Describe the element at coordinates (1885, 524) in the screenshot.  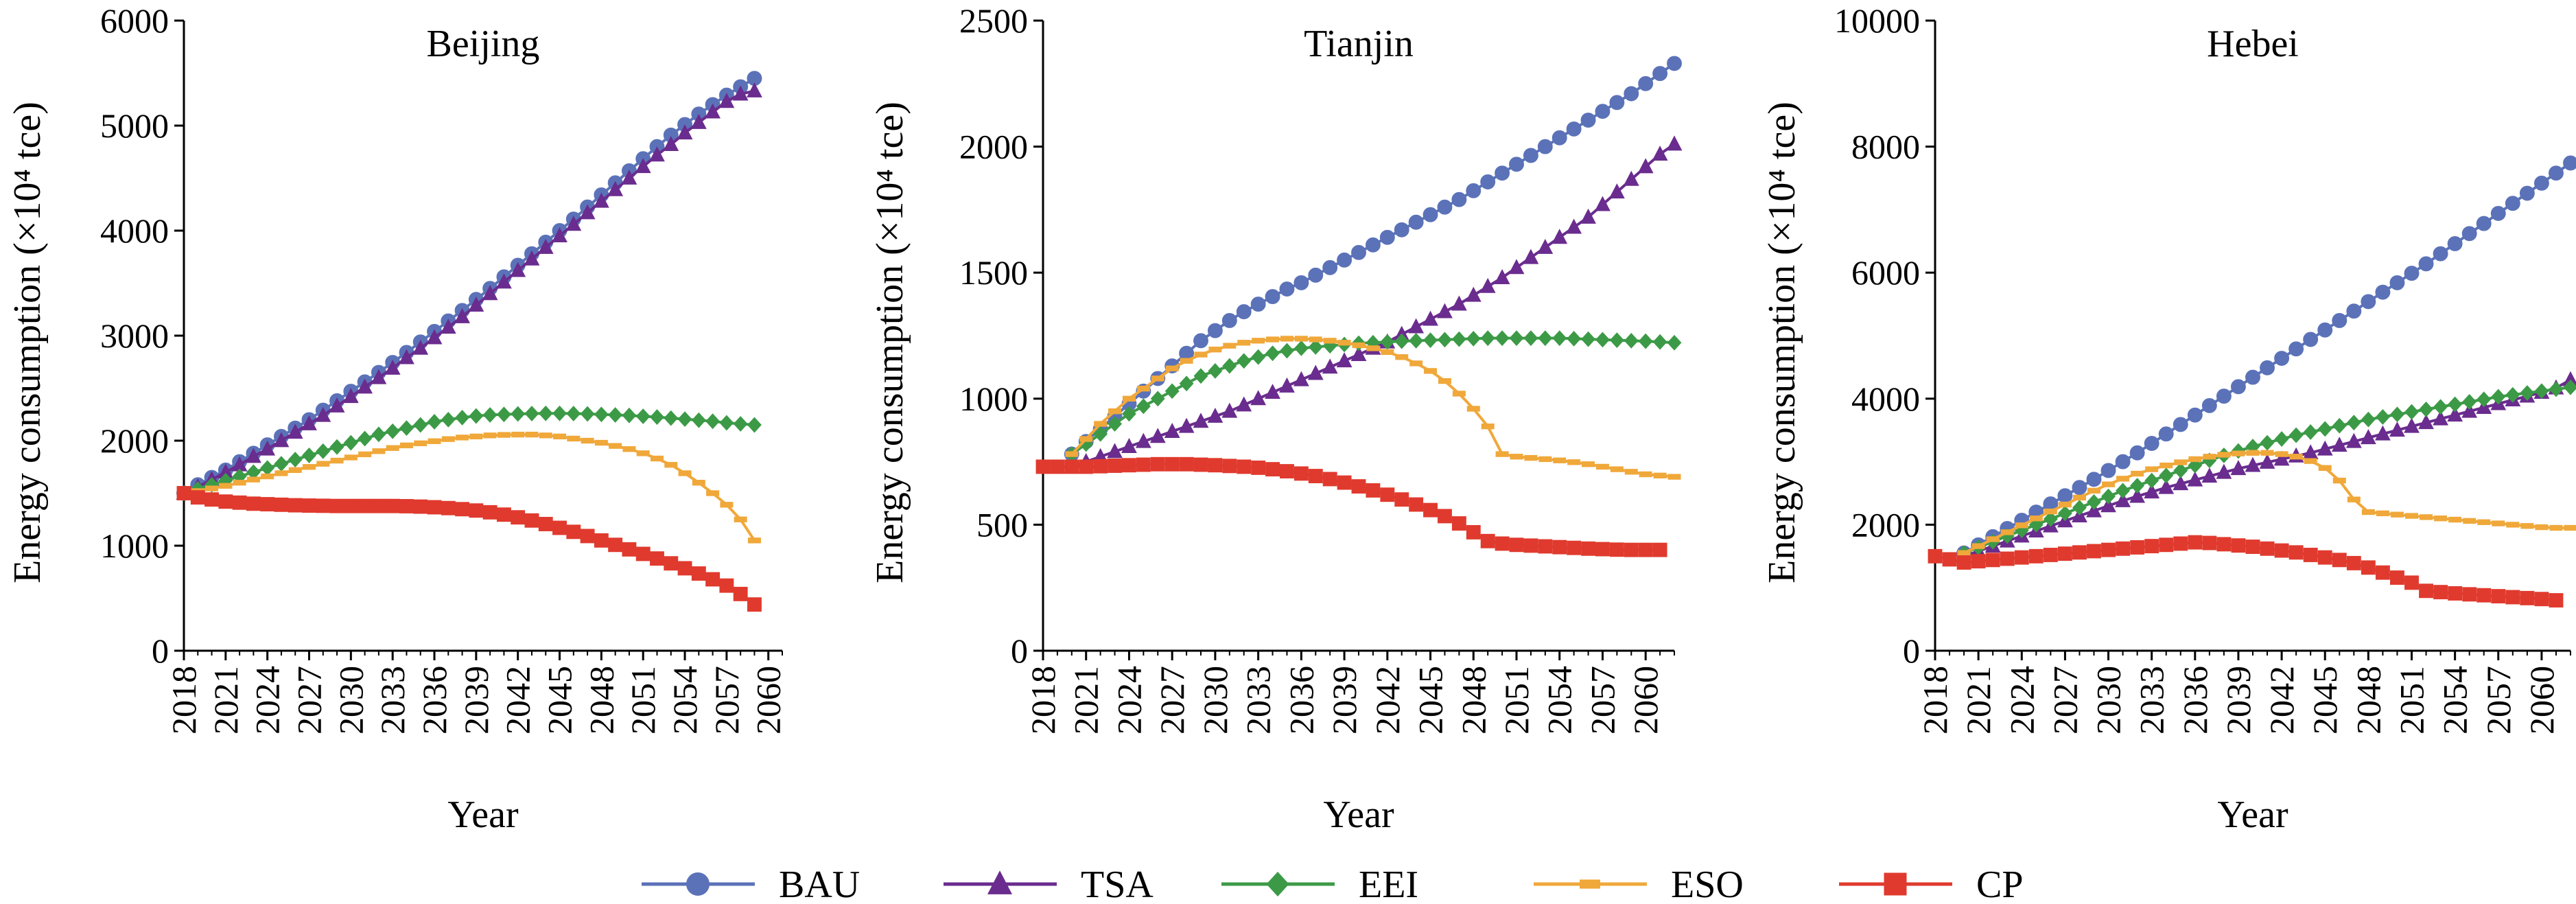
I see `hebei-y-tick-label: 2000` at that location.